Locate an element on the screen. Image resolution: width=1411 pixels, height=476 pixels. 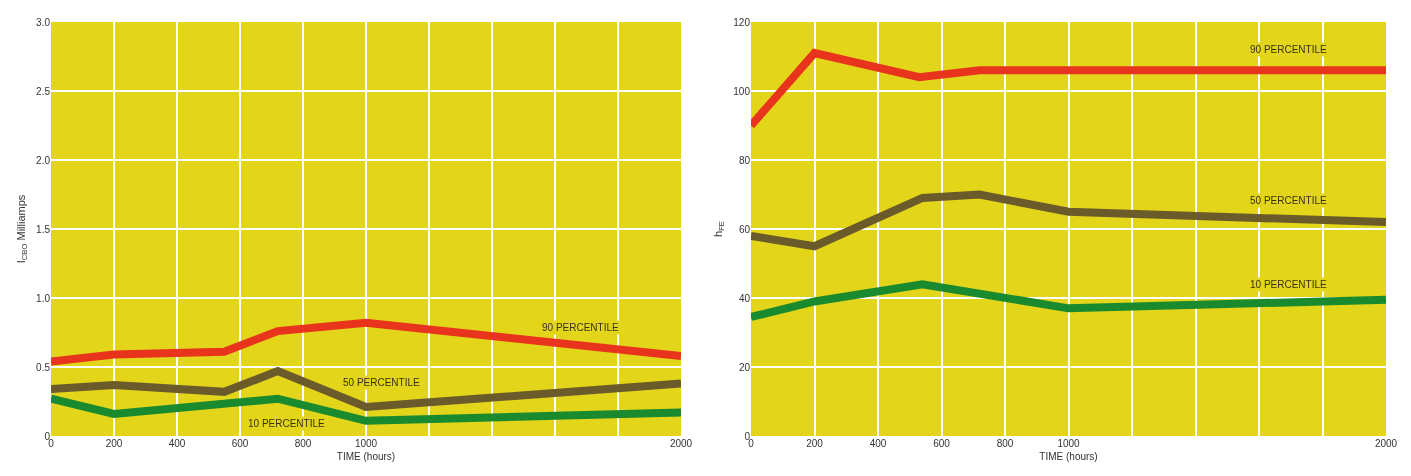
y-tick-label: 80 is located at coordinates (744, 160).